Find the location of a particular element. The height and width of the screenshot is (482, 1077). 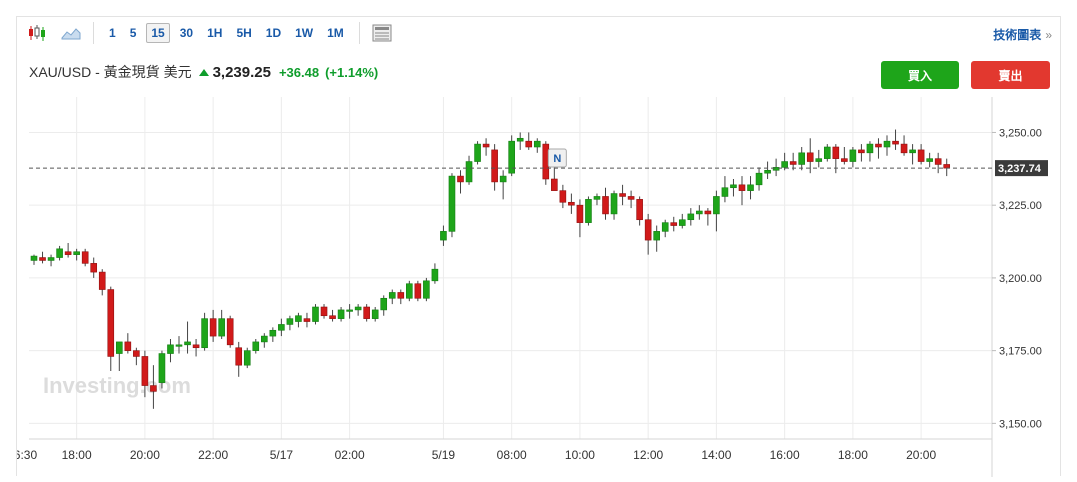

y-tick-label: 3,175.00 is located at coordinates (1020, 352).